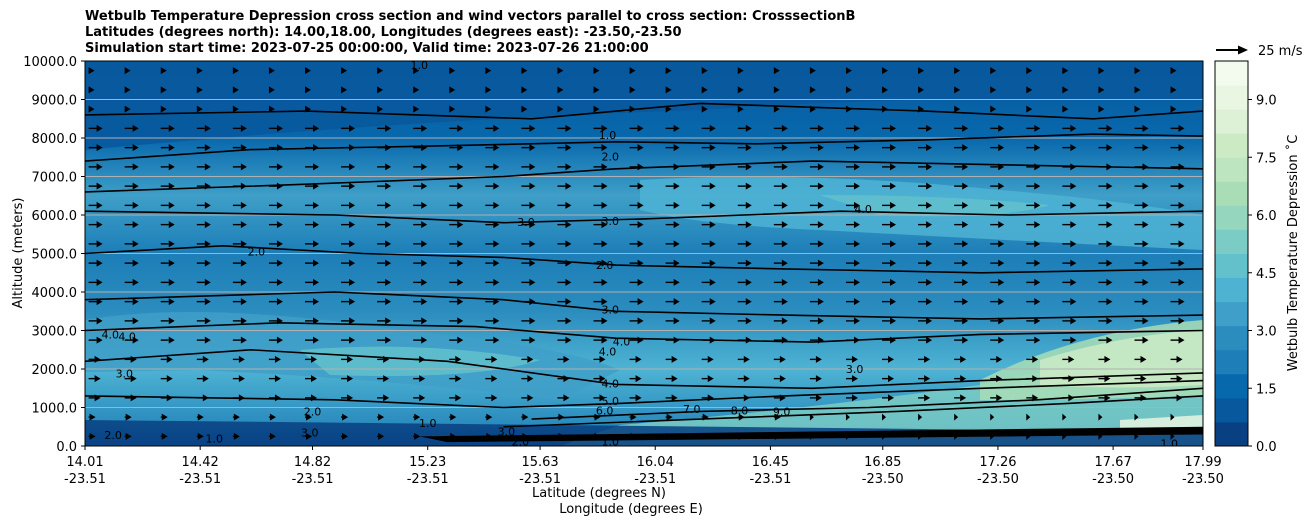  I want to click on x-tick-label-latitude: 16.45, so click(770, 462).